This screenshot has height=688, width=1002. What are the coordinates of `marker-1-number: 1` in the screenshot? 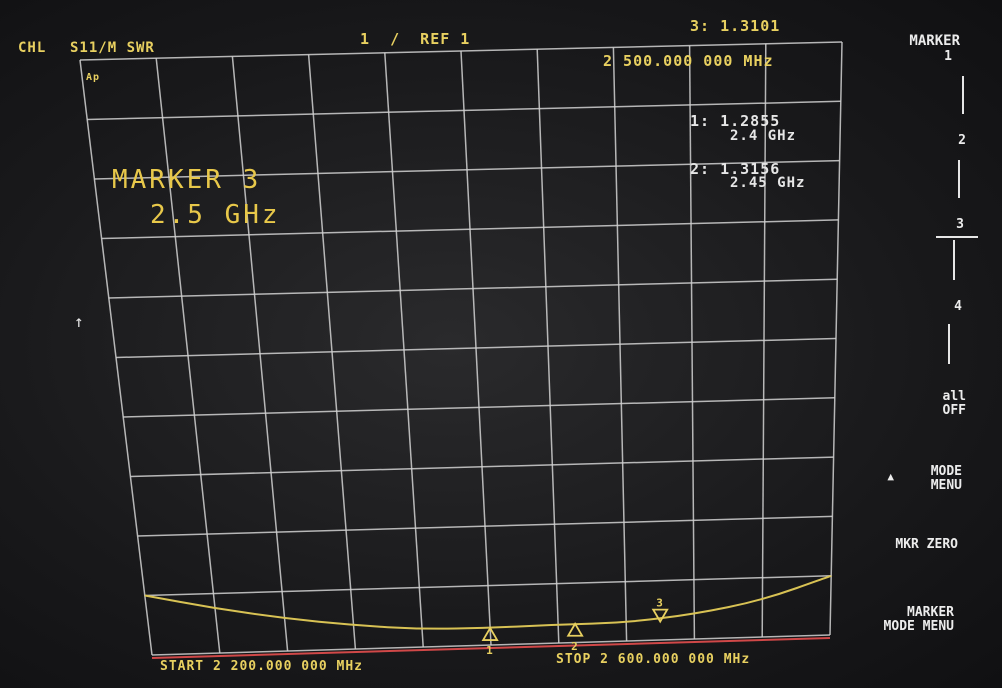 It's located at (489, 650).